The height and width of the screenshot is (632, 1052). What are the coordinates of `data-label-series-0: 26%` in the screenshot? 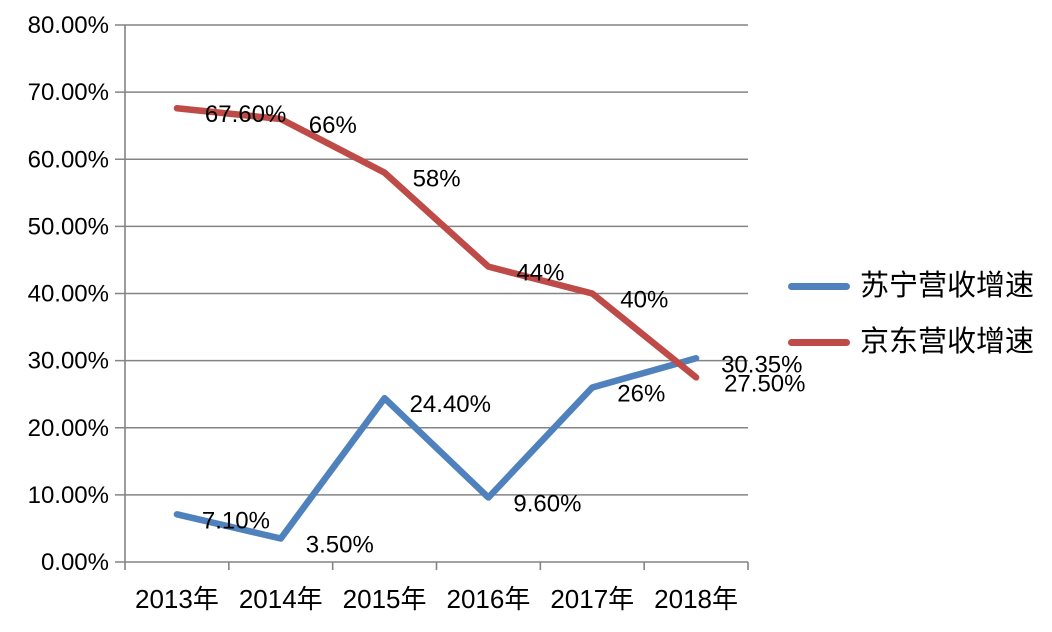 It's located at (641, 393).